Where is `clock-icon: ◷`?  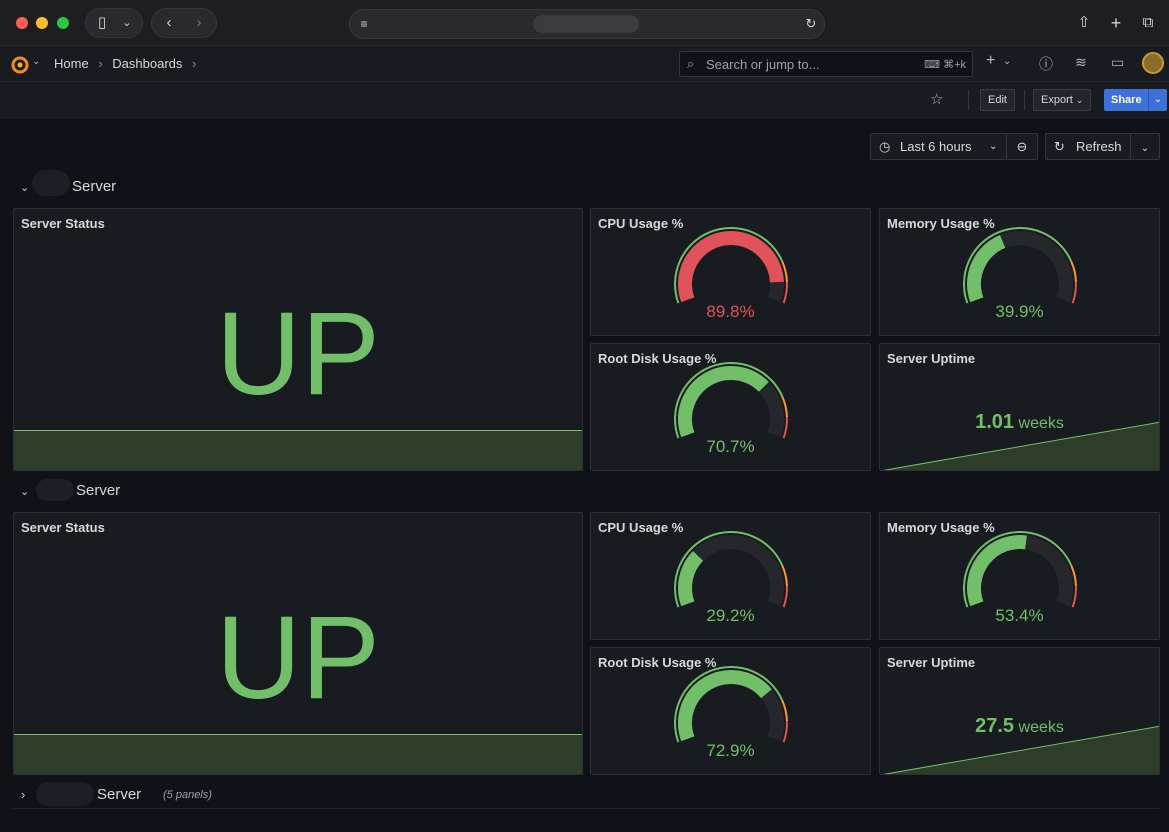
clock-icon: ◷ is located at coordinates (885, 146).